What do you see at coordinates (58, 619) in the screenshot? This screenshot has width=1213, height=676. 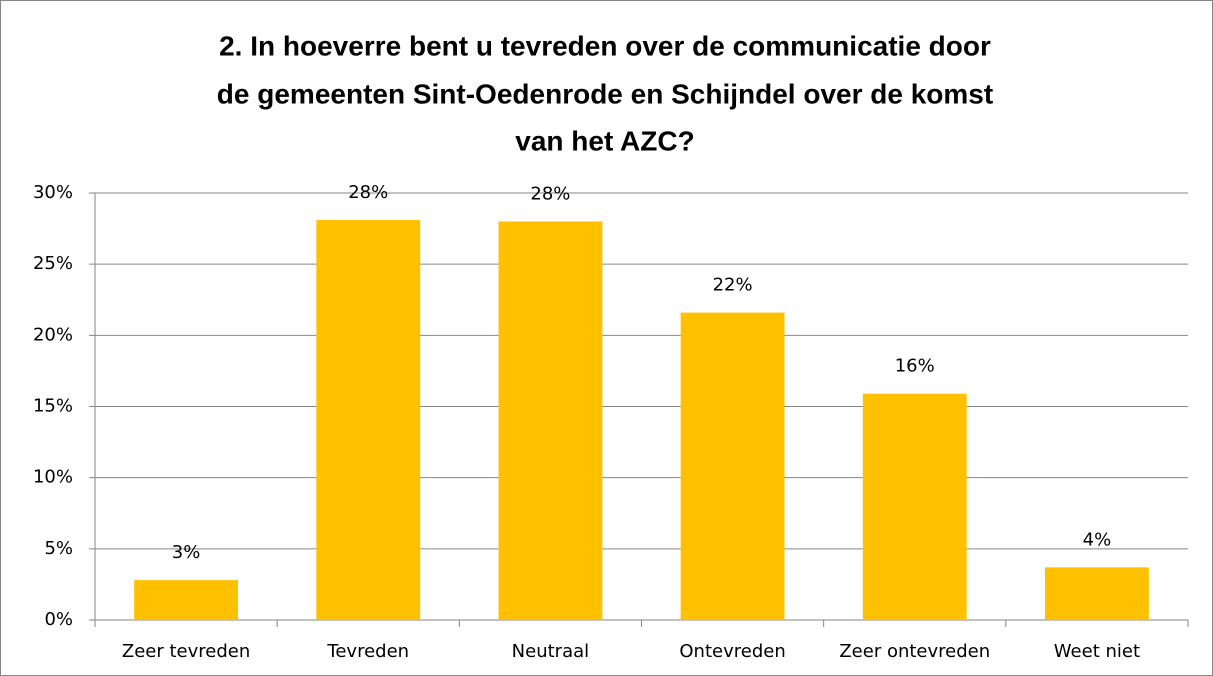 I see `y-tick-label: 0%` at bounding box center [58, 619].